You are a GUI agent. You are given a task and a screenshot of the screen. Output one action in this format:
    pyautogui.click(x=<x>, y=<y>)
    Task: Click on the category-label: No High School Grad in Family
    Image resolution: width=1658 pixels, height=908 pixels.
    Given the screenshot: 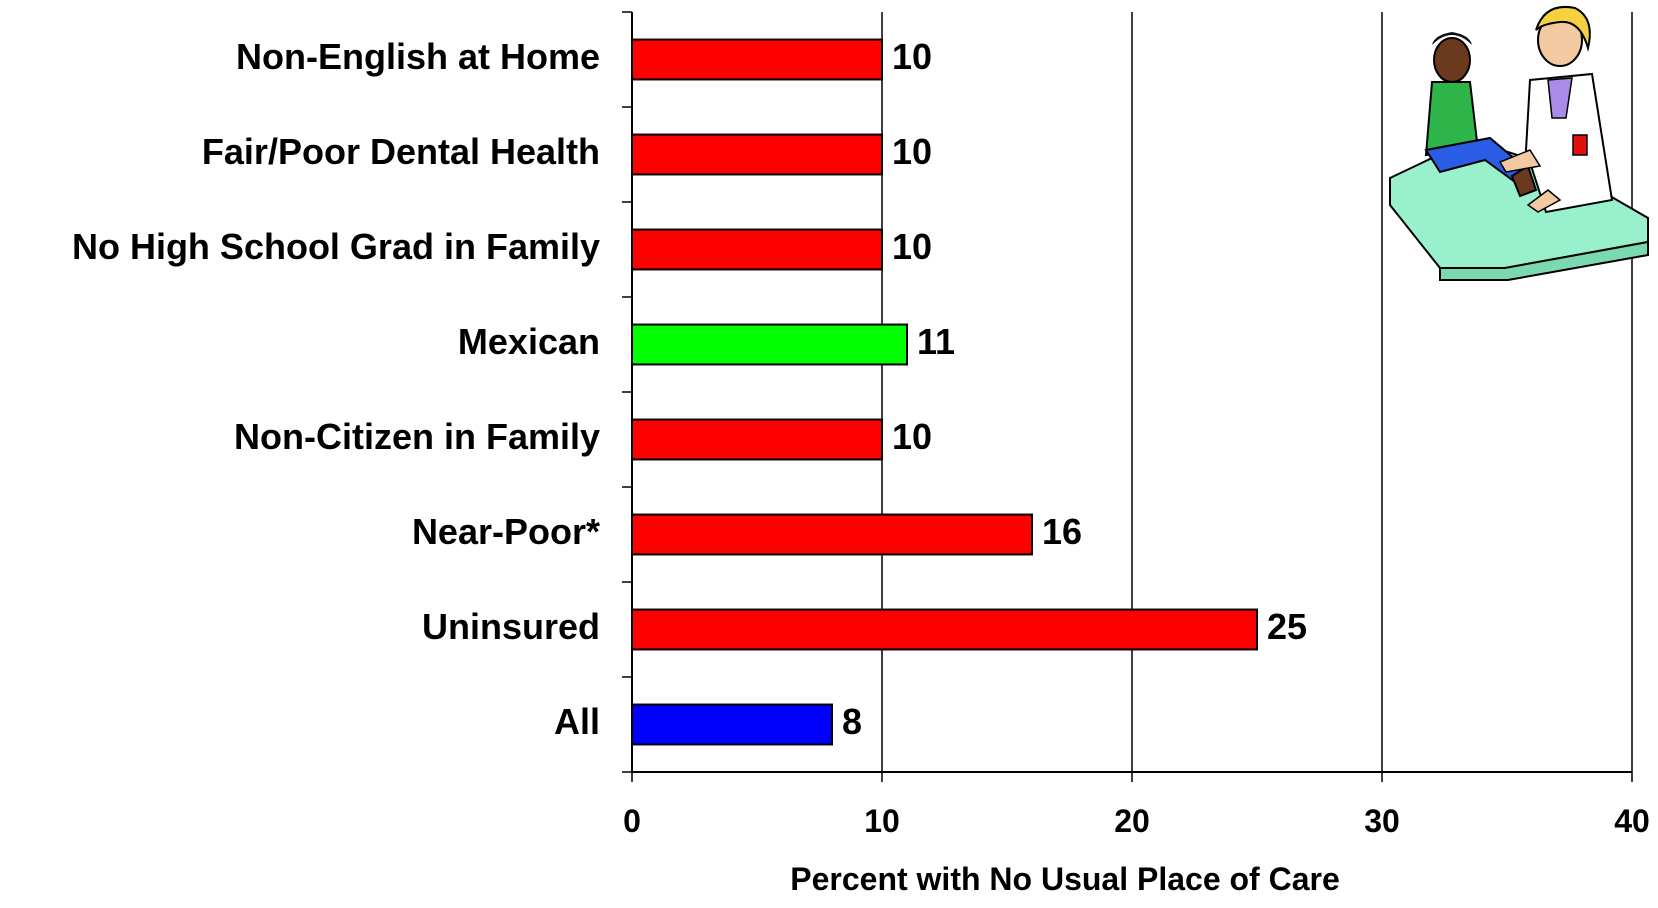 What is the action you would take?
    pyautogui.click(x=336, y=246)
    